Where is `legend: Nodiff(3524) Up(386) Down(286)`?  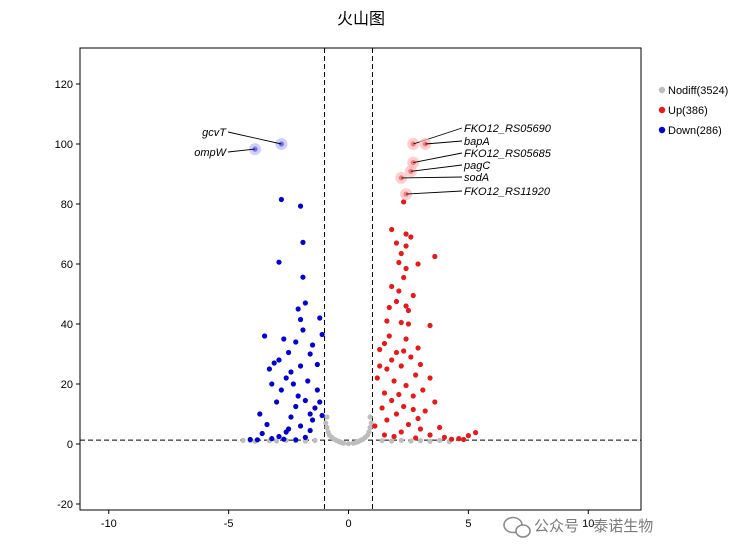
legend: Nodiff(3524) Up(386) Down(286) is located at coordinates (693, 111).